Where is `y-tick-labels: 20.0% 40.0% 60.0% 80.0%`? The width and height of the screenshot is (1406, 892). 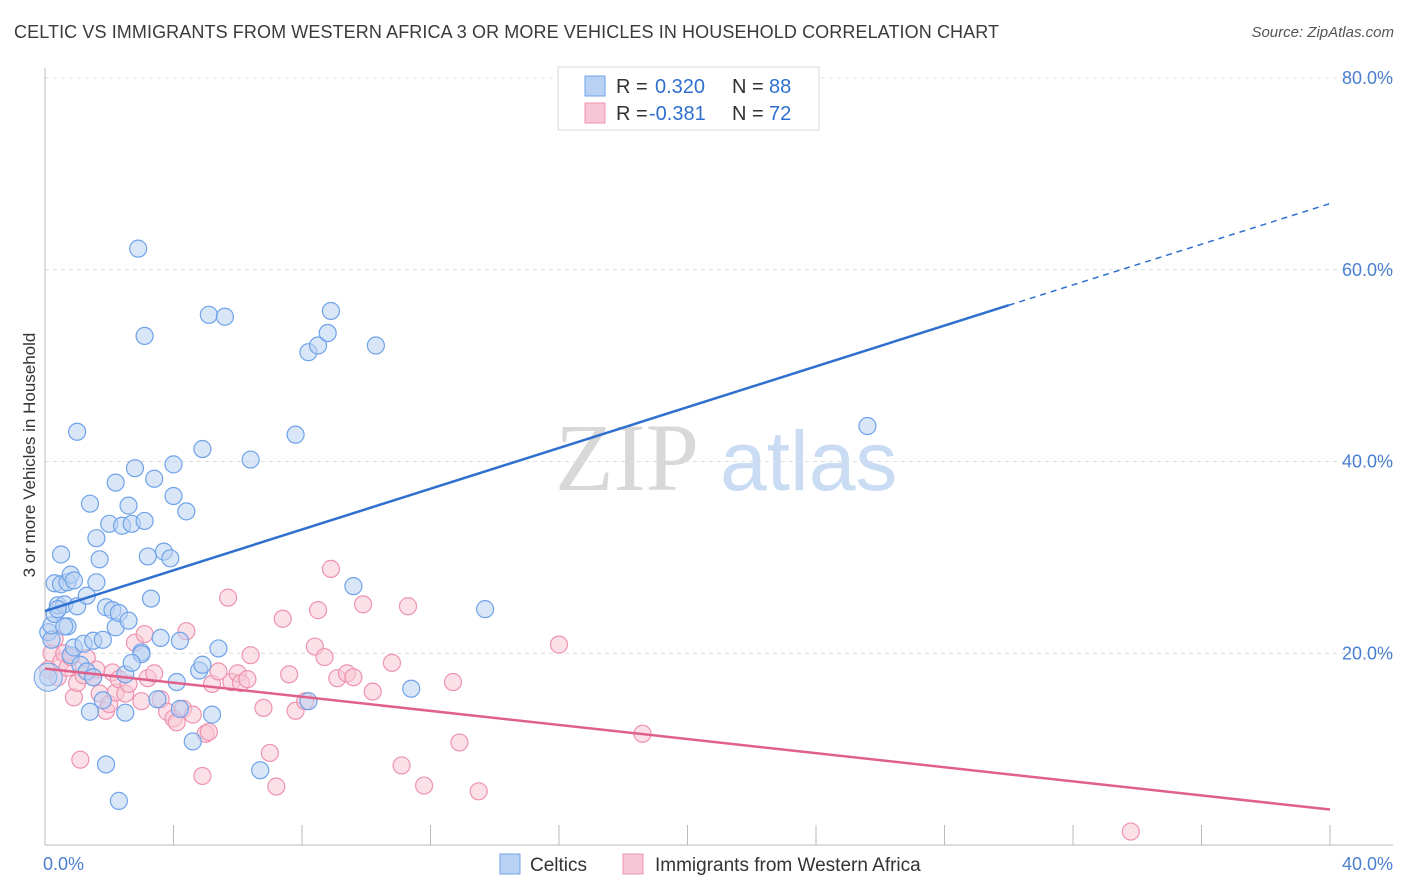
y-tick-labels: 20.0% 40.0% 60.0% 80.0% is located at coordinates (1367, 365).